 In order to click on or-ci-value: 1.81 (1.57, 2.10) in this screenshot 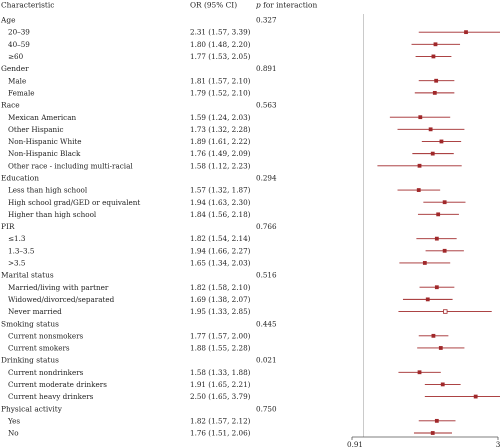, I will do `click(220, 80)`.